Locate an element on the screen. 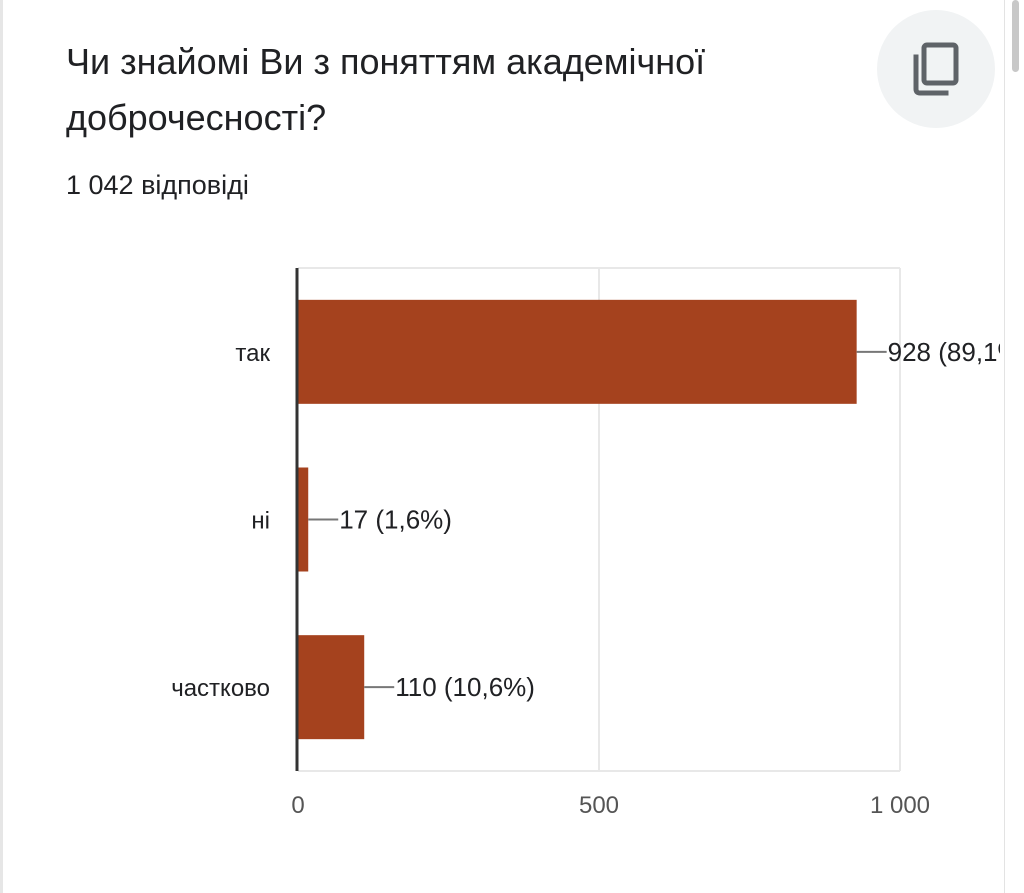  scrollbar-thumb is located at coordinates (1015, 36).